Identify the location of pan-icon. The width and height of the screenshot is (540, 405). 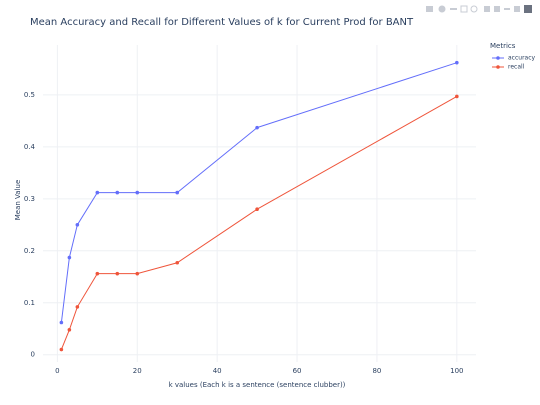
(453, 9).